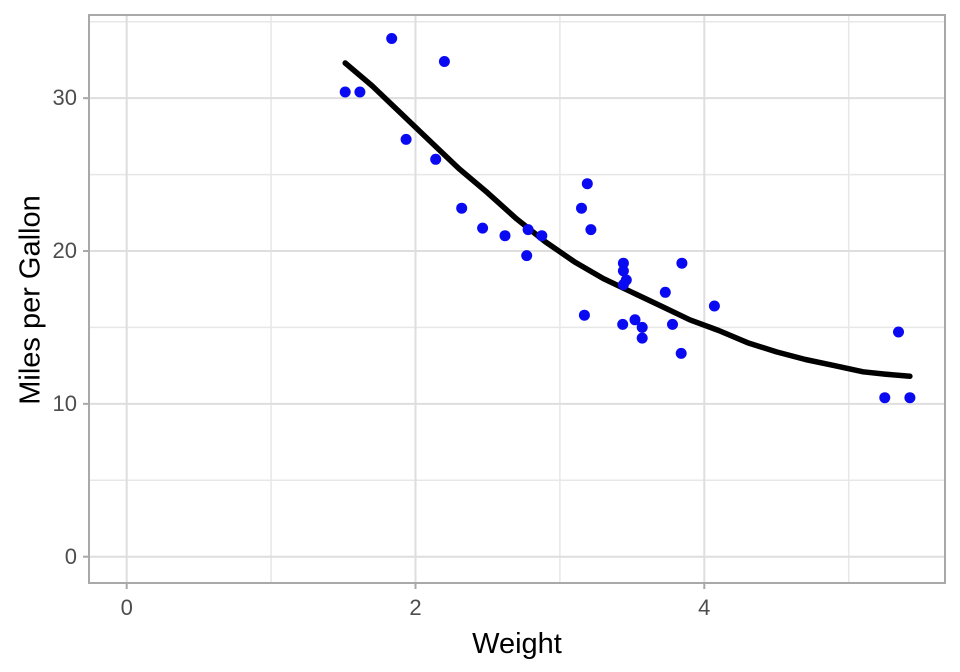 This screenshot has width=960, height=672. Describe the element at coordinates (415, 607) in the screenshot. I see `x-axis-tick-label: 2` at that location.